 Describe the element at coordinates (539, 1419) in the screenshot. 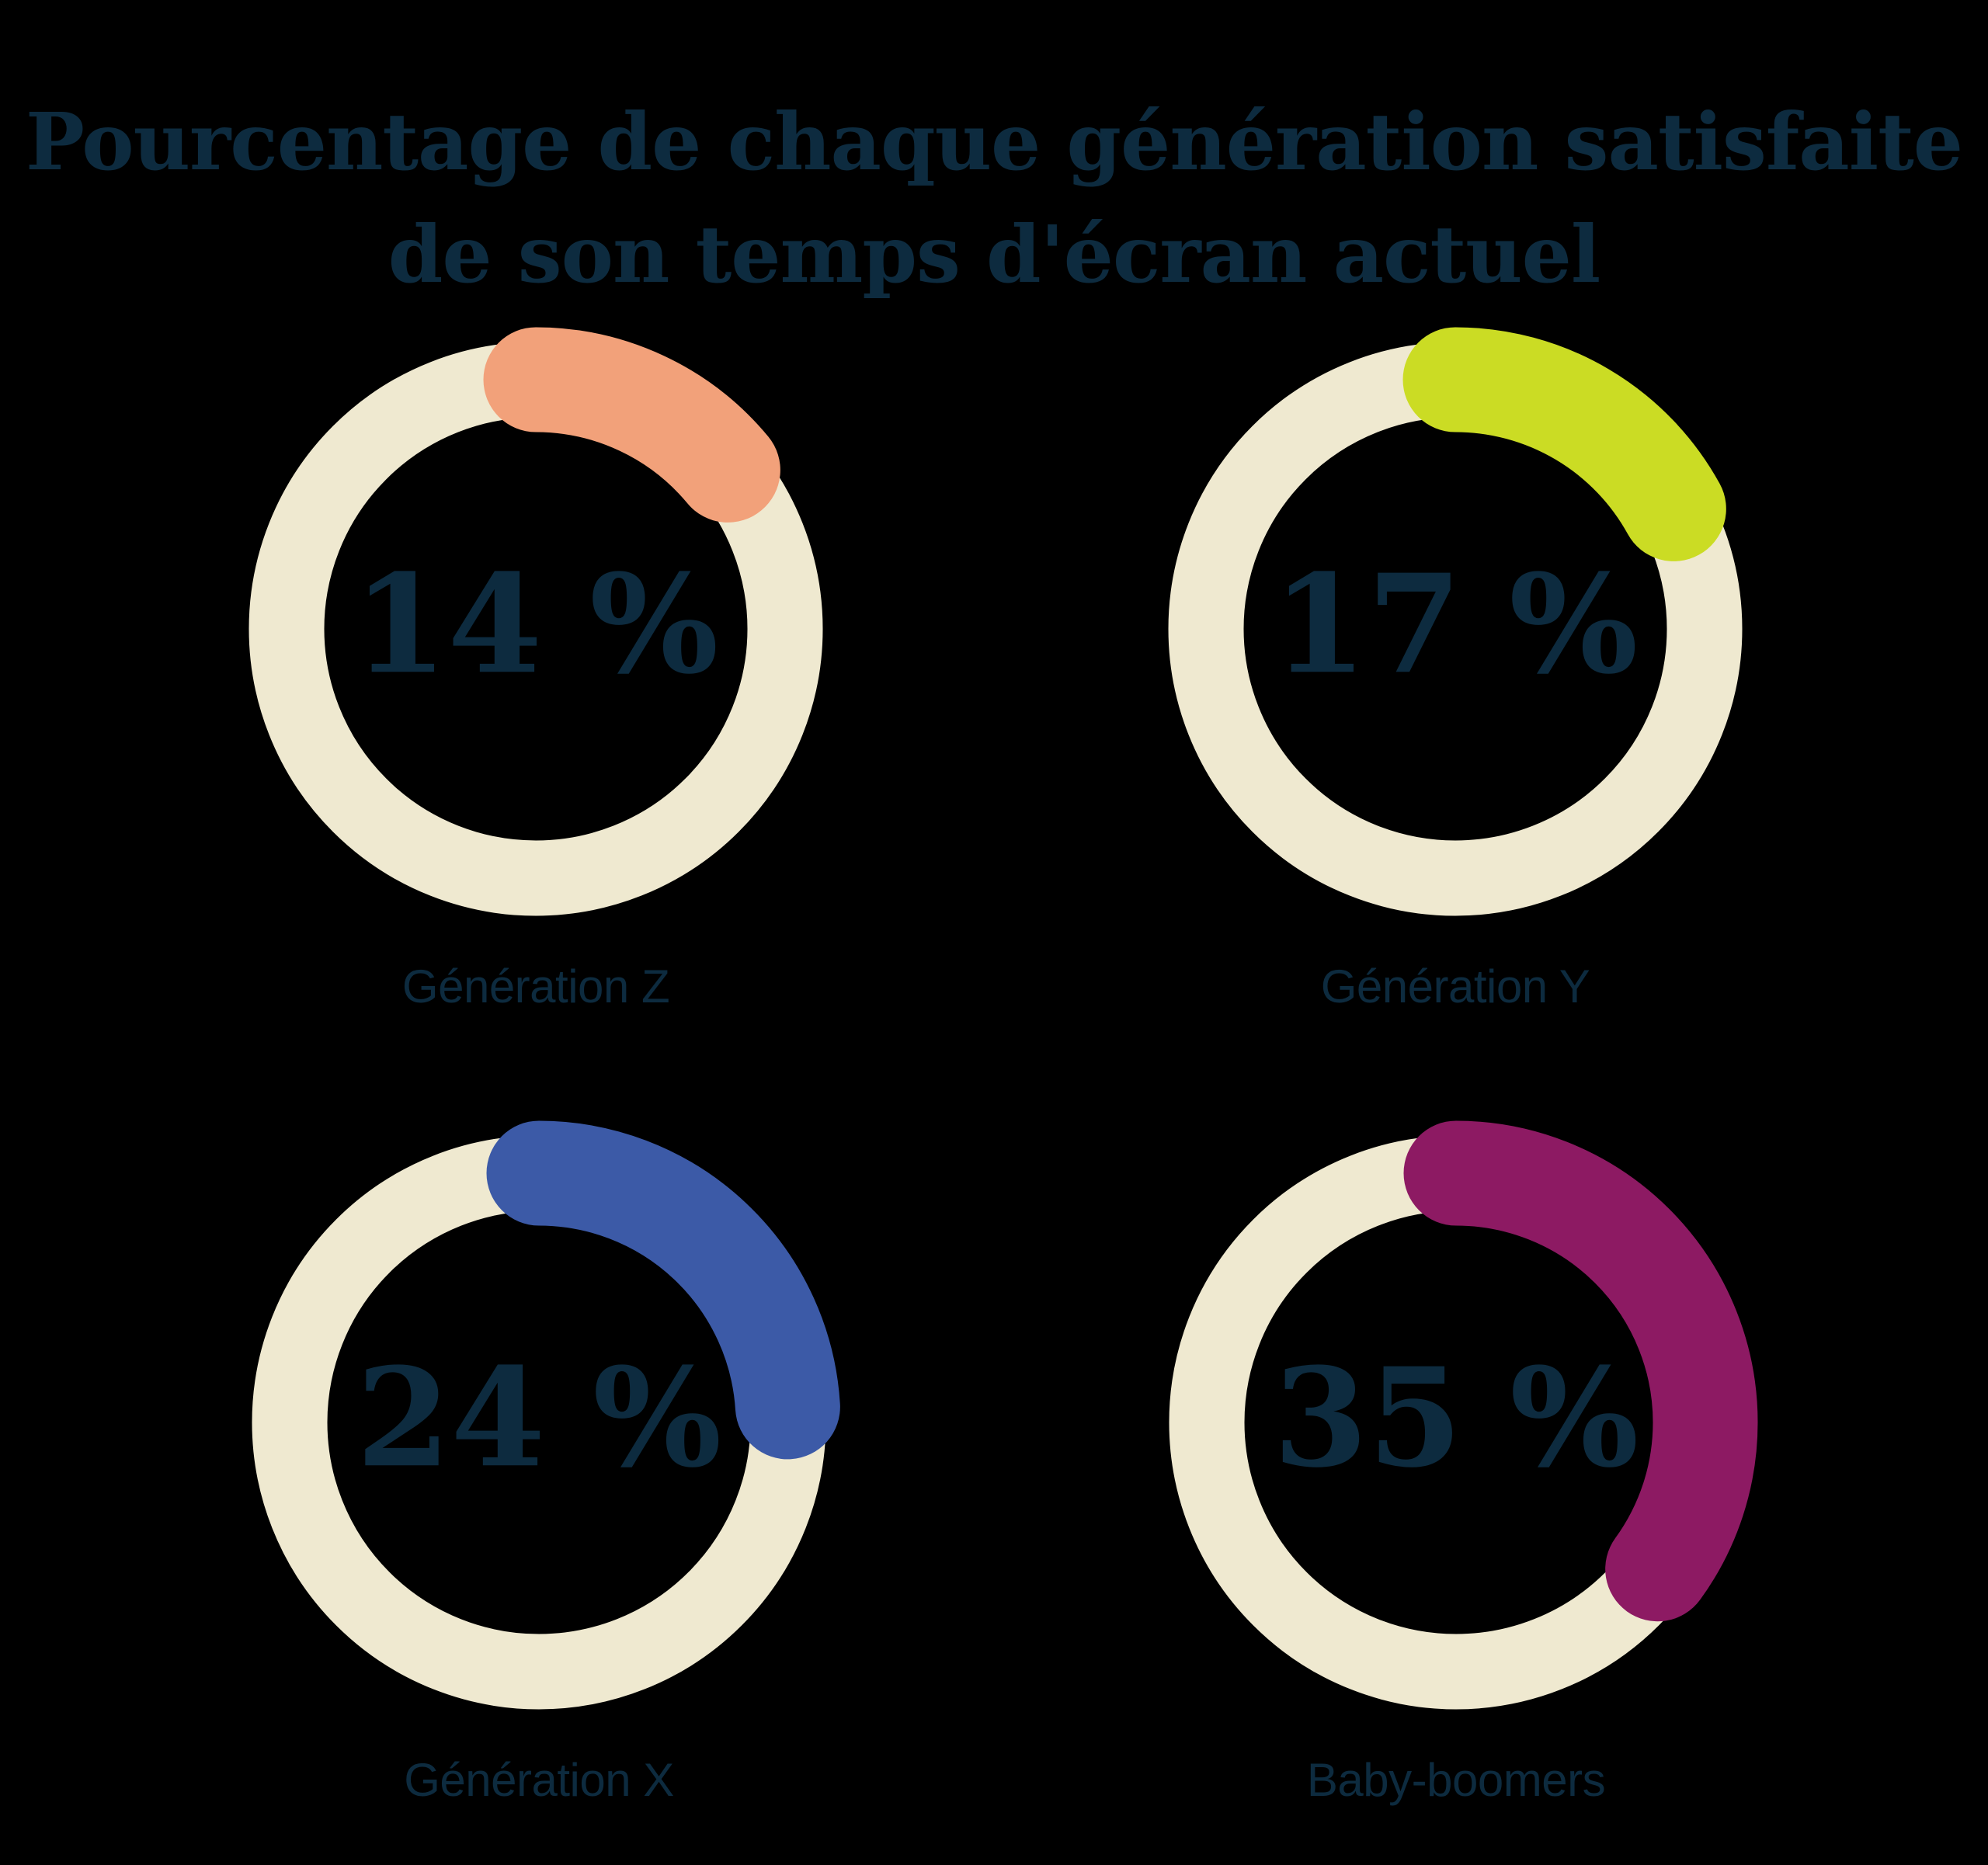

I see `donut-value-label: 24 %` at that location.